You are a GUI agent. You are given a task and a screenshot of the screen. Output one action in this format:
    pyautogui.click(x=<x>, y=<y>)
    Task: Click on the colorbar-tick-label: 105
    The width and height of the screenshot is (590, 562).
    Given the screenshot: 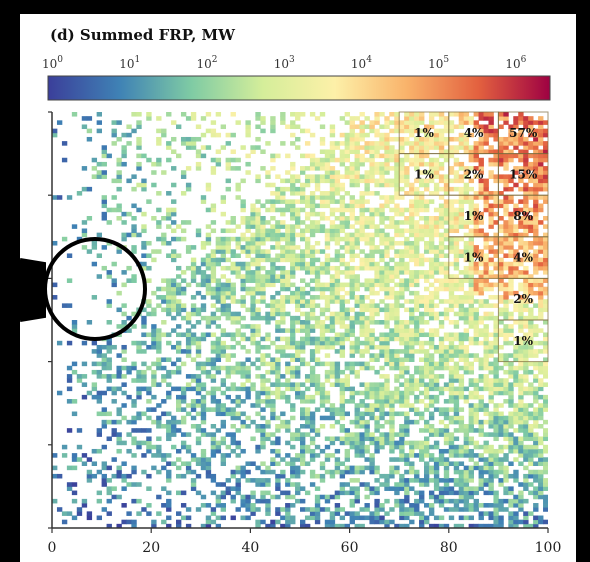 What is the action you would take?
    pyautogui.click(x=438, y=63)
    